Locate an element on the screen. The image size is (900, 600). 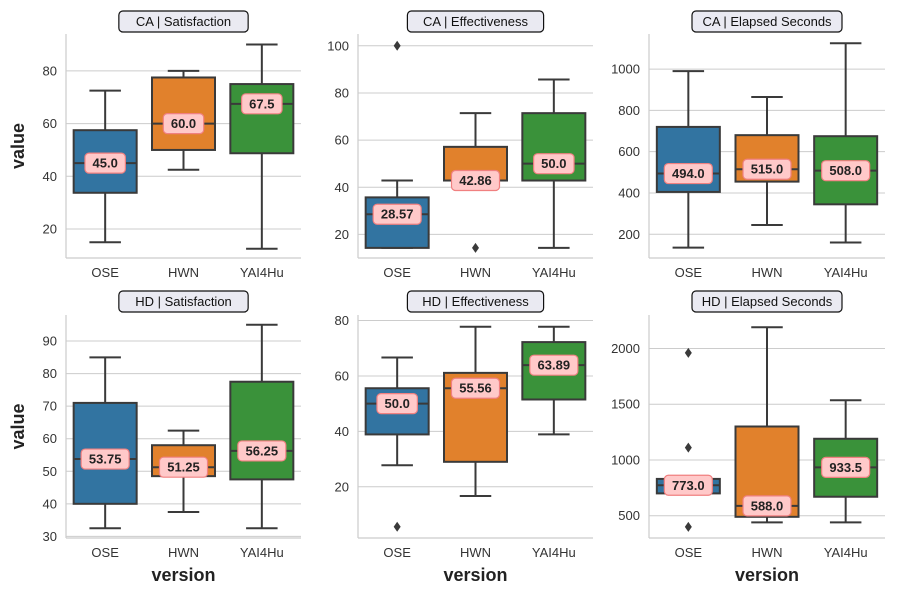
median-label: 53.75 is located at coordinates (105, 459).